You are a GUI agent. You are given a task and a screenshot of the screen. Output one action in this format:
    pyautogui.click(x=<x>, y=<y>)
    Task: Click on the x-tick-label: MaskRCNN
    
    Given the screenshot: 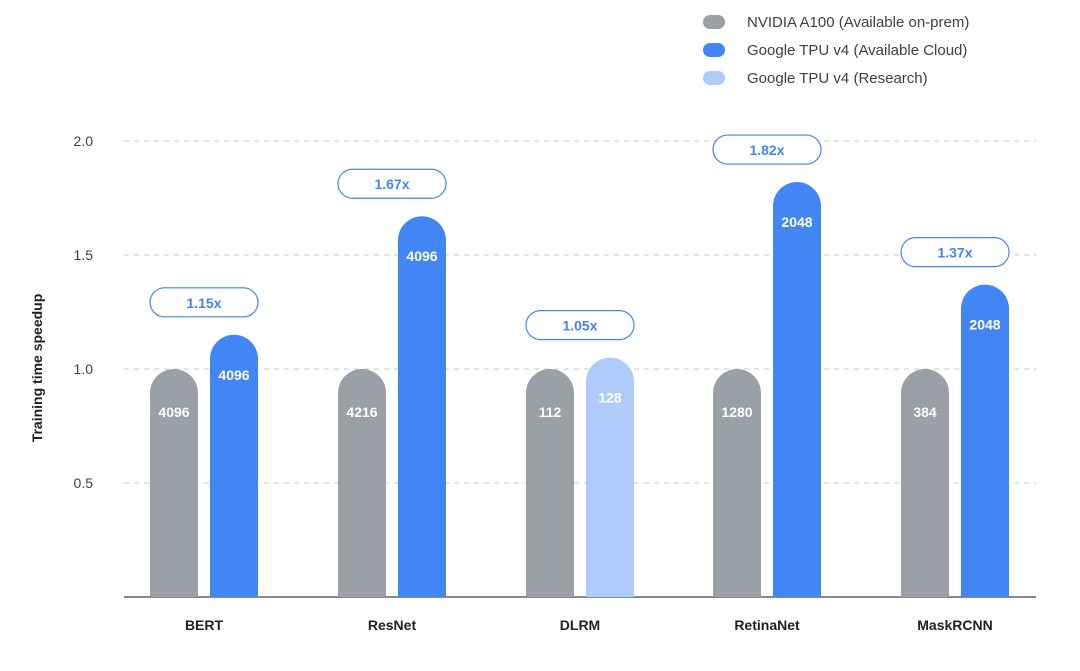 What is the action you would take?
    pyautogui.click(x=954, y=625)
    